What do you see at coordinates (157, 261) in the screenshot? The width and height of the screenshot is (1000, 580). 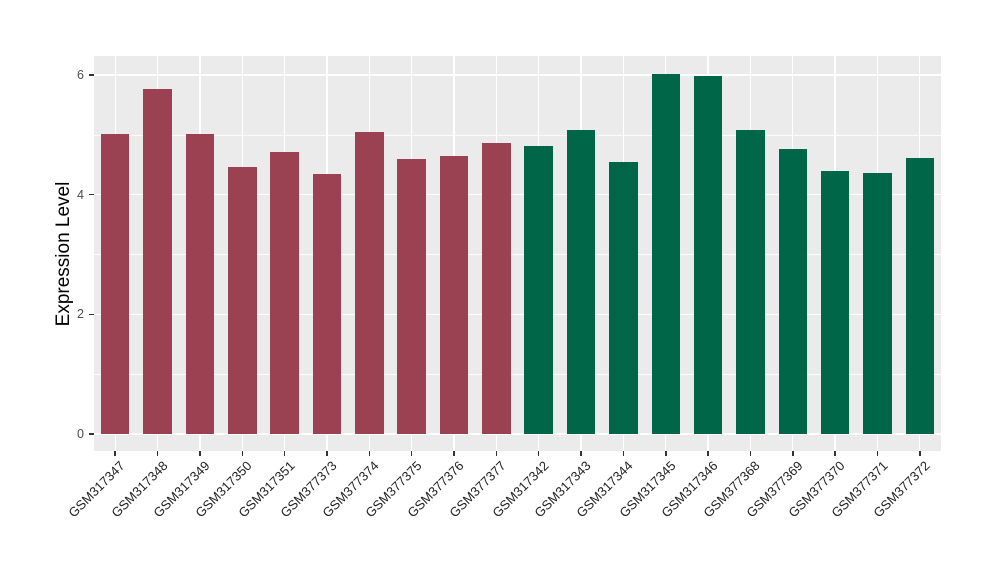 I see `bar-GSM317348` at bounding box center [157, 261].